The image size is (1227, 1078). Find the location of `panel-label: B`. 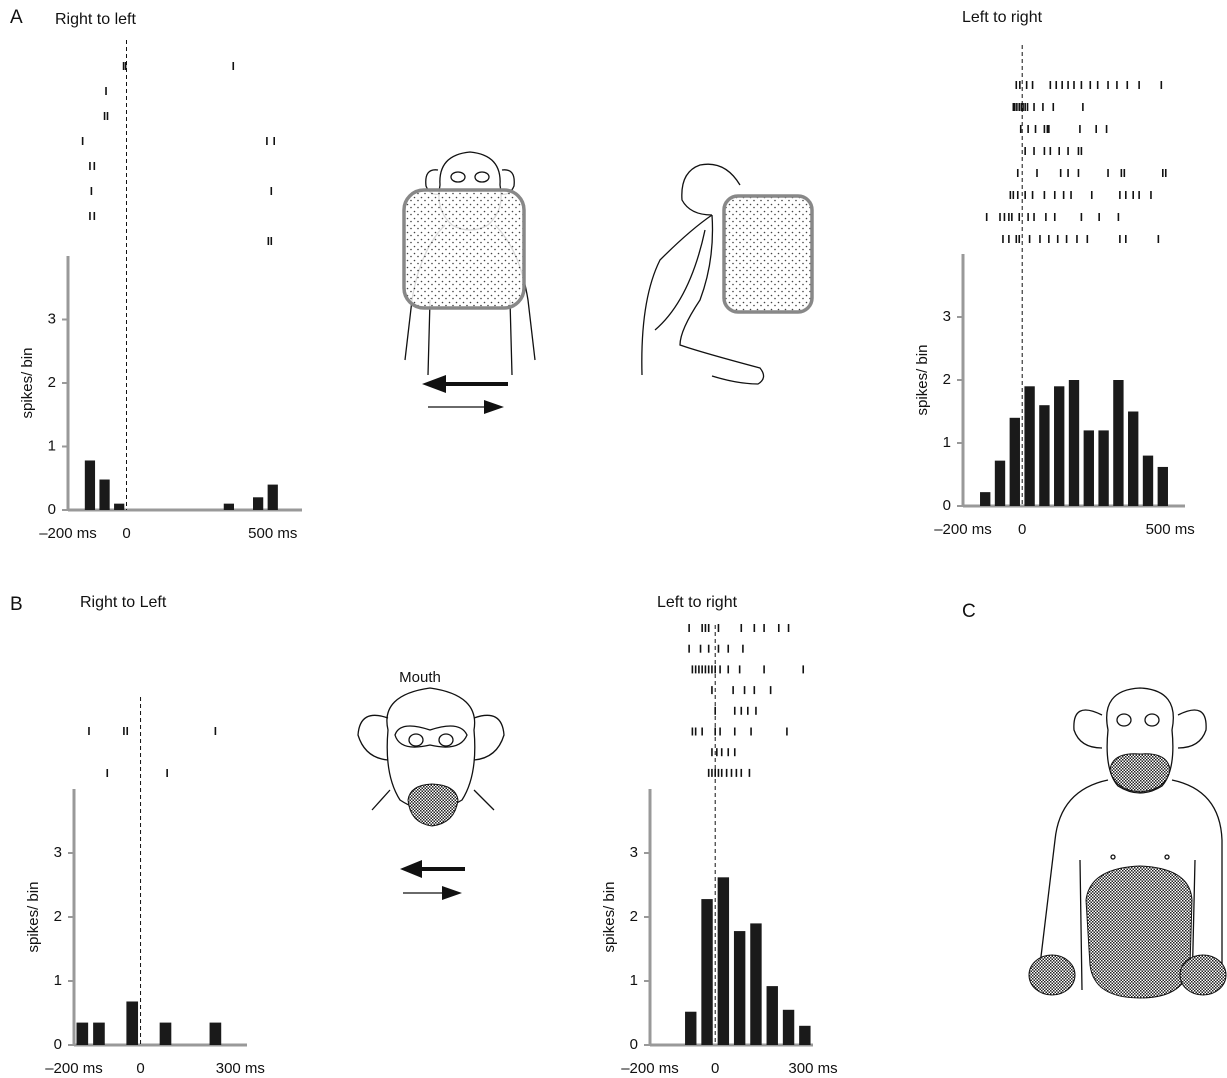

panel-label: B is located at coordinates (16, 604).